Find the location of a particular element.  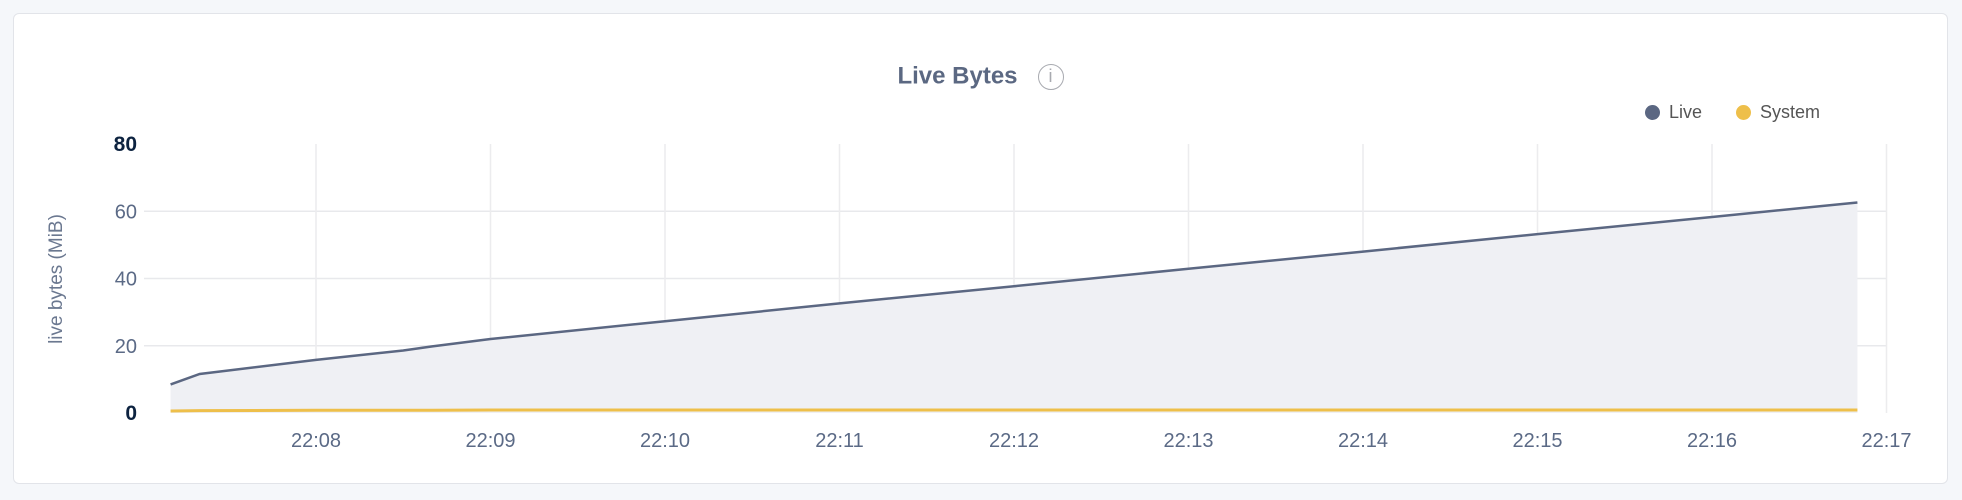

legend-item-system: System is located at coordinates (1778, 112).